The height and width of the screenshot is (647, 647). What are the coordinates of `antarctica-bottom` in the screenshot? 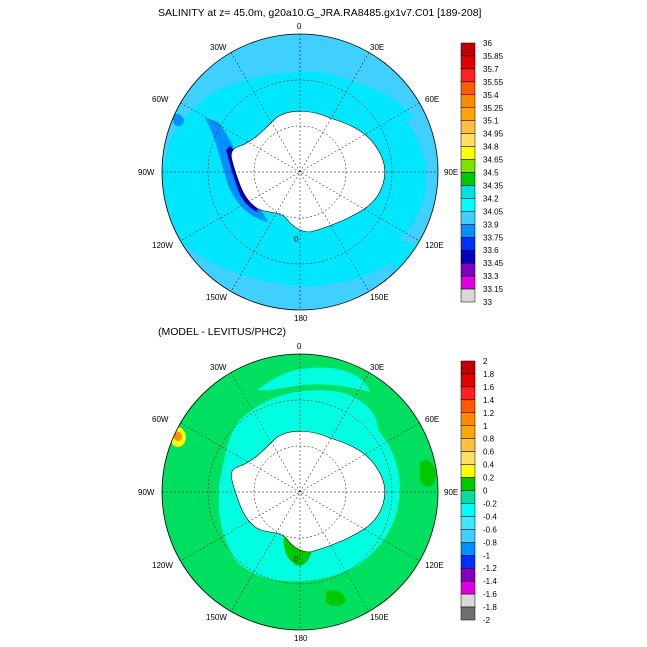 It's located at (308, 491).